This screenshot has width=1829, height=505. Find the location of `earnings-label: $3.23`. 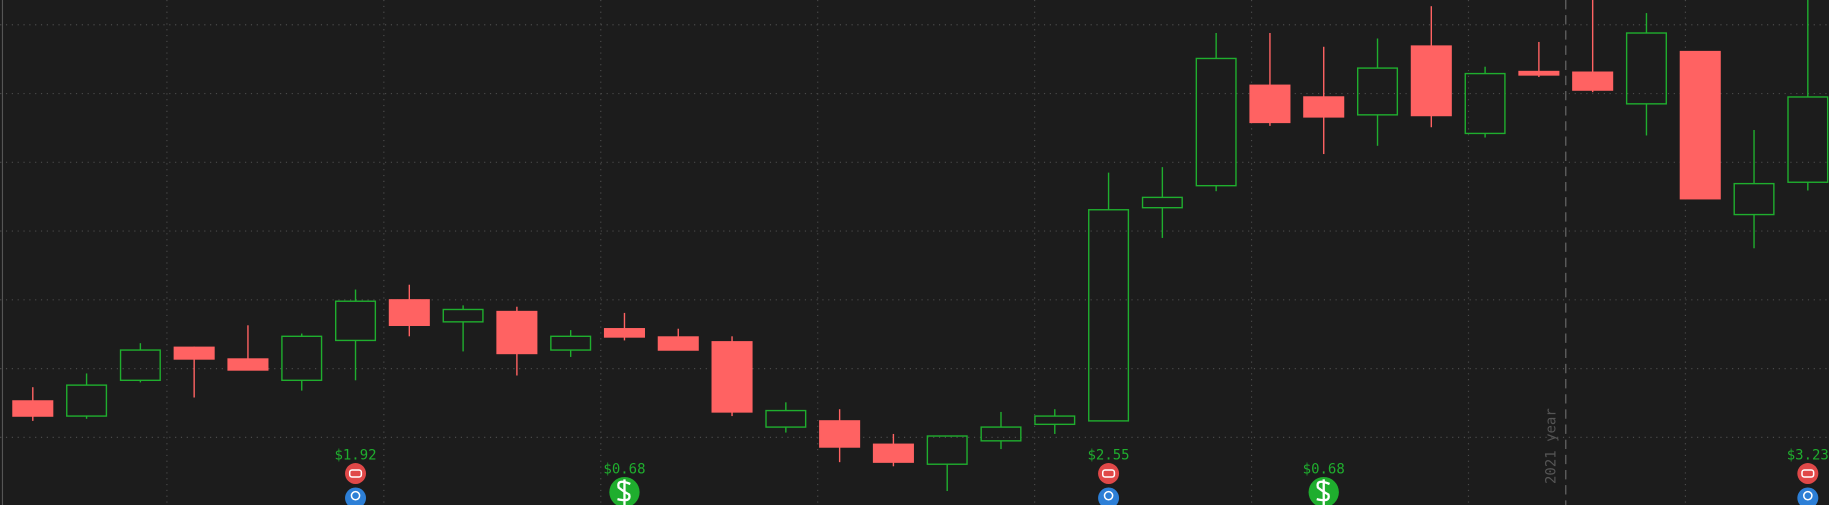

earnings-label: $3.23 is located at coordinates (1808, 456).